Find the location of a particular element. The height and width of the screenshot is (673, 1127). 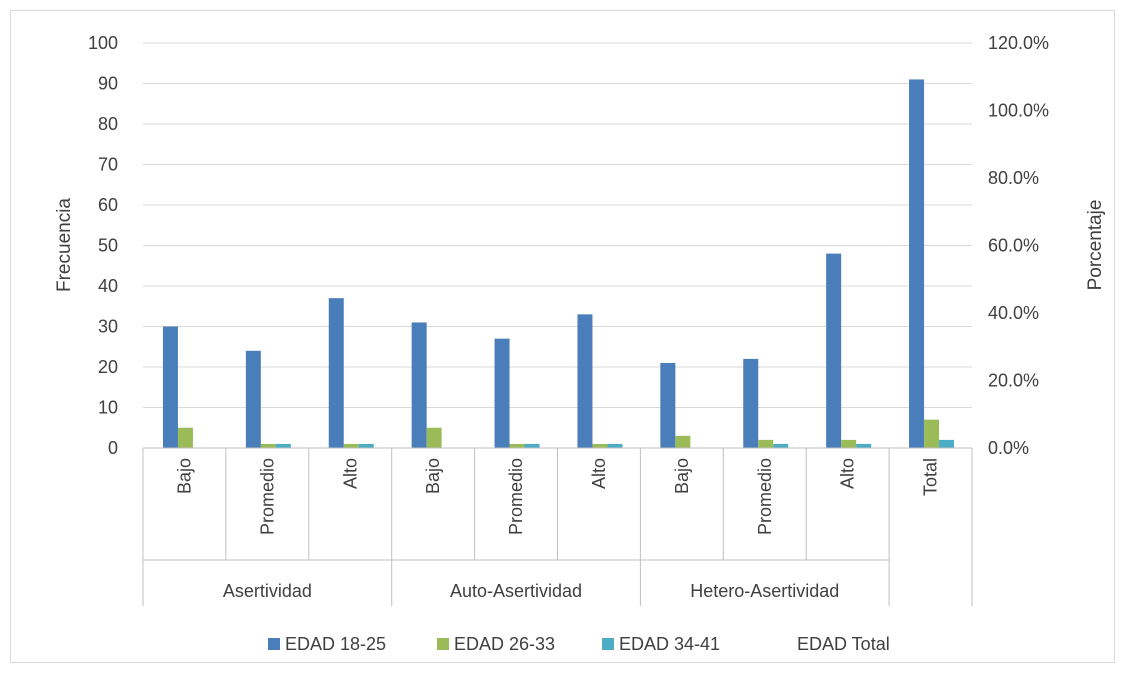

y2-axis-title: Porcentaje is located at coordinates (1095, 245).